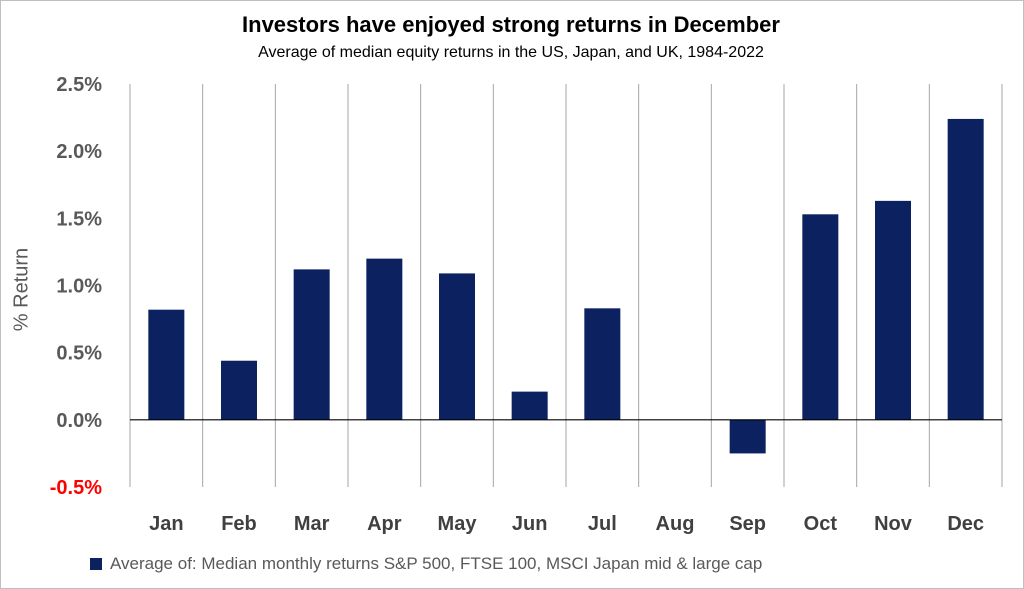 This screenshot has height=589, width=1024. I want to click on y-tick-label: 0.5%, so click(79, 354).